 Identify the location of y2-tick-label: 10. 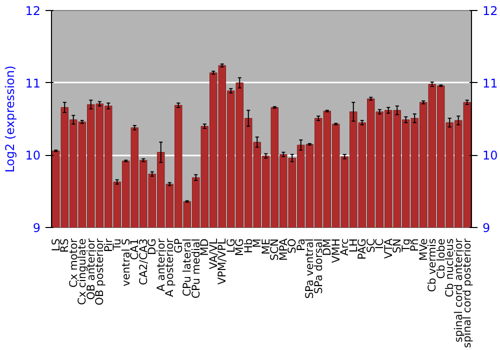
(490, 155).